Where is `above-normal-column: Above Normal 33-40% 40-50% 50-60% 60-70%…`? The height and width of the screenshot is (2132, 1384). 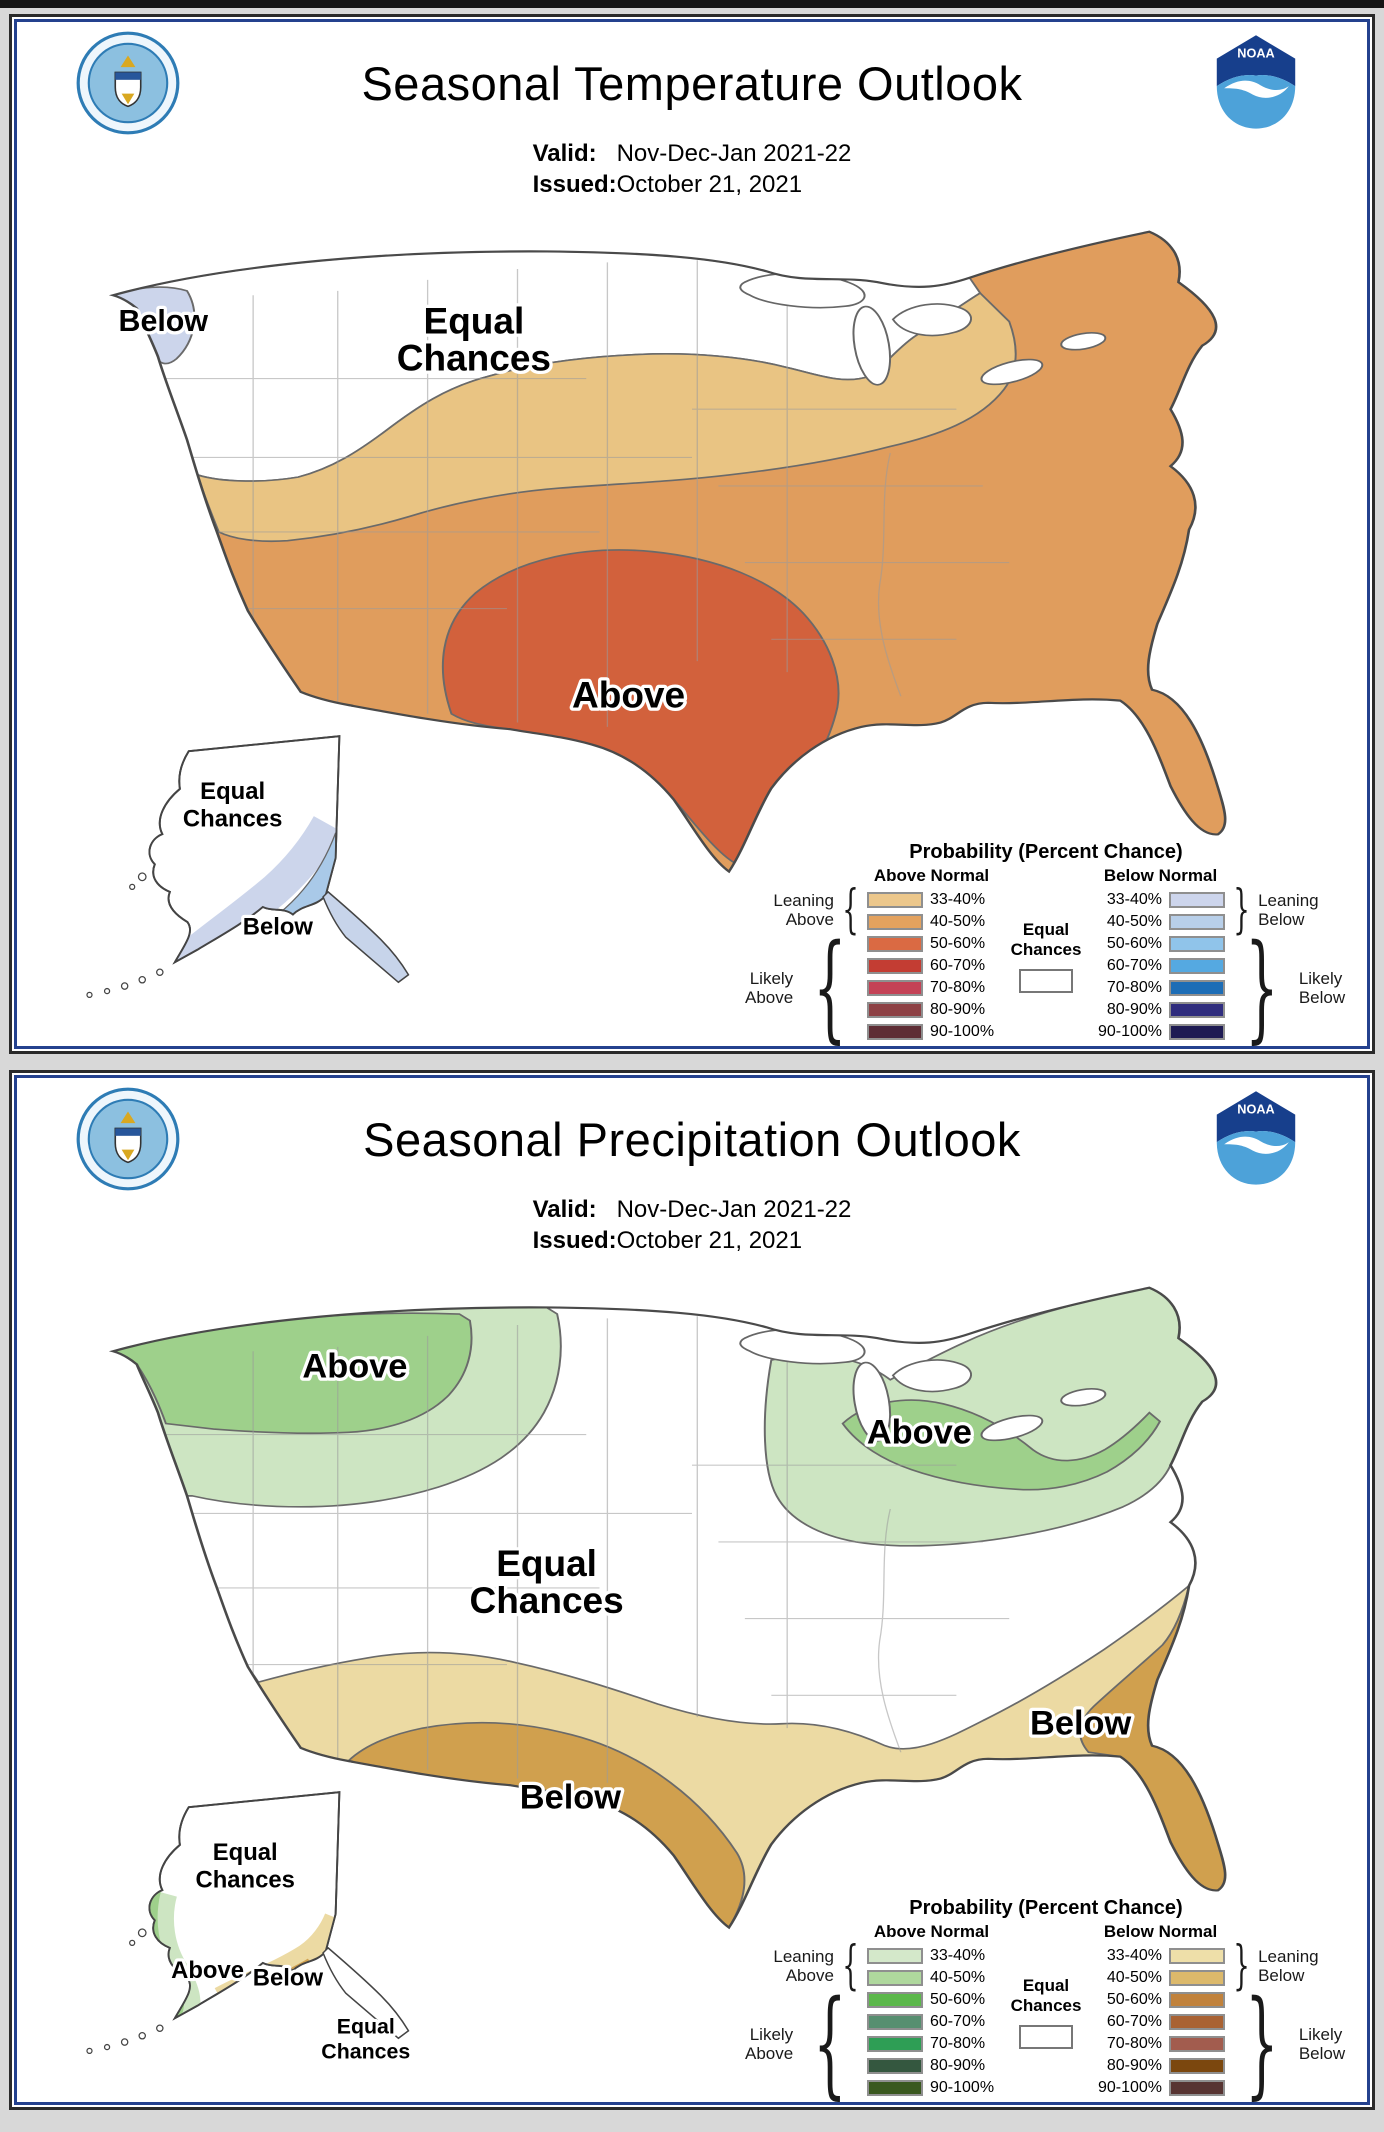
above-normal-column: Above Normal 33-40% 40-50% 50-60% 60-70%… is located at coordinates (931, 2010).